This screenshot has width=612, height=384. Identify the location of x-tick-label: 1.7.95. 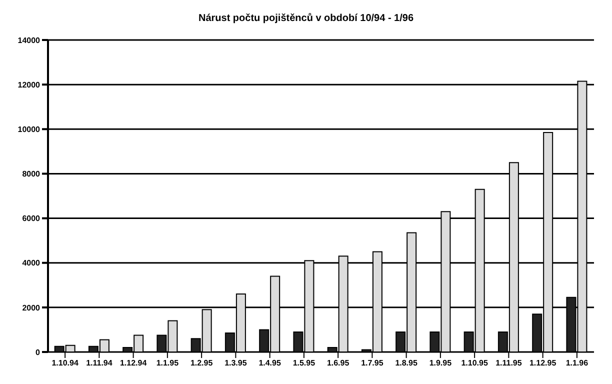
(372, 363).